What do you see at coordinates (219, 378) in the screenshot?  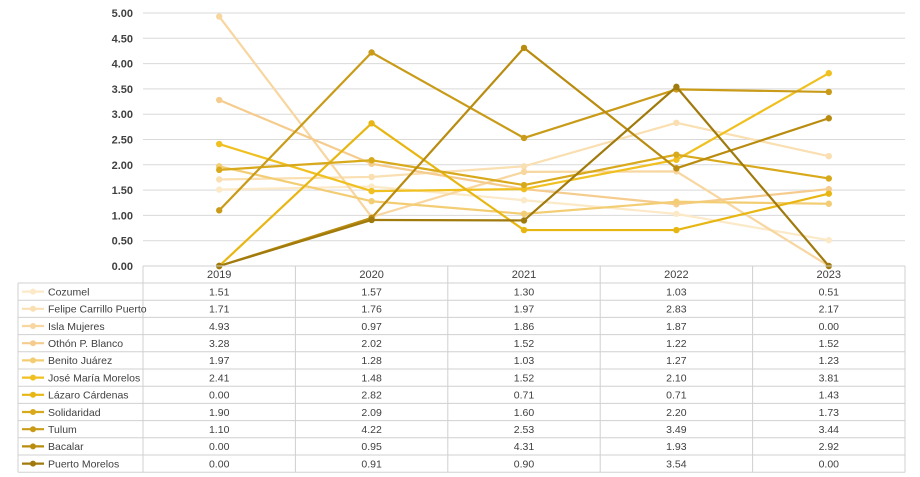 I see `data-cell: 2.41` at bounding box center [219, 378].